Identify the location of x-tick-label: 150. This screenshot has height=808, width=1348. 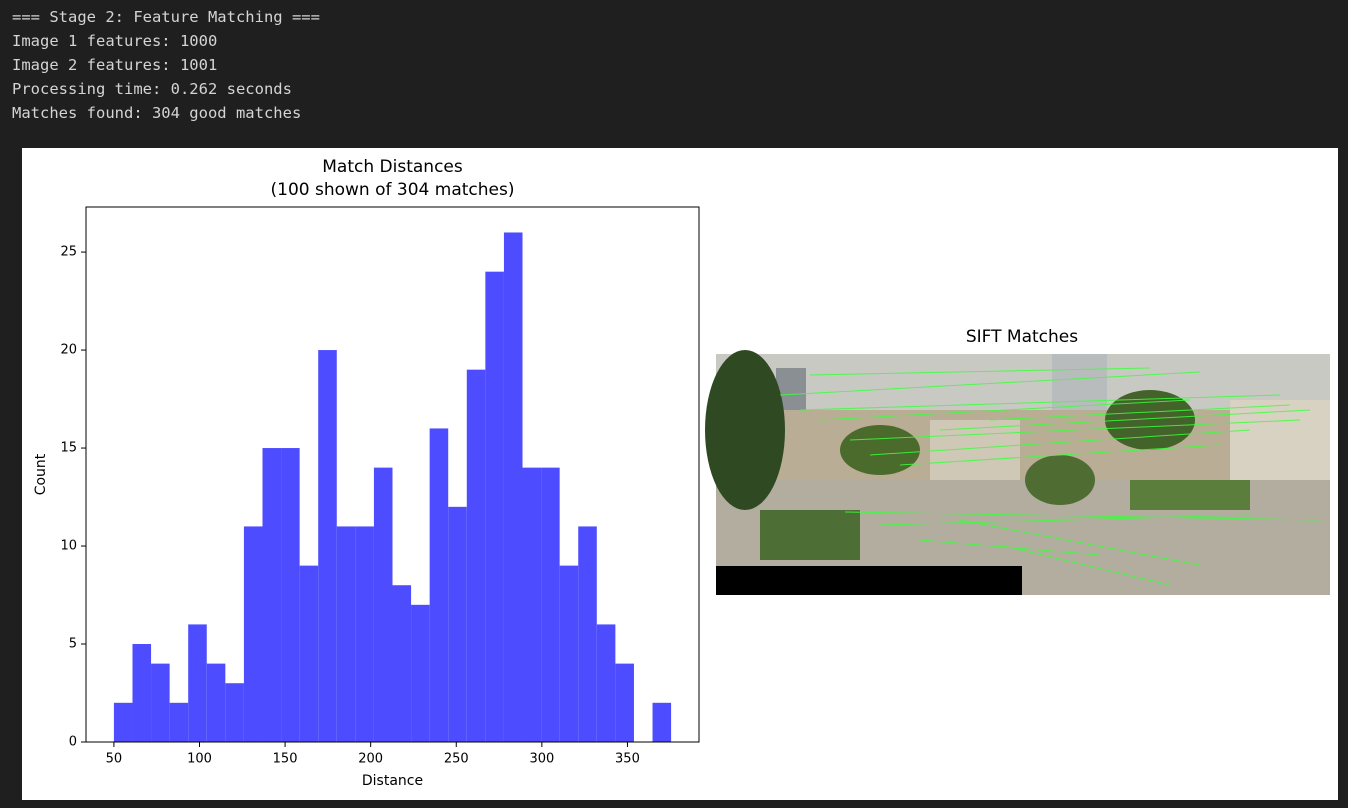
(285, 759).